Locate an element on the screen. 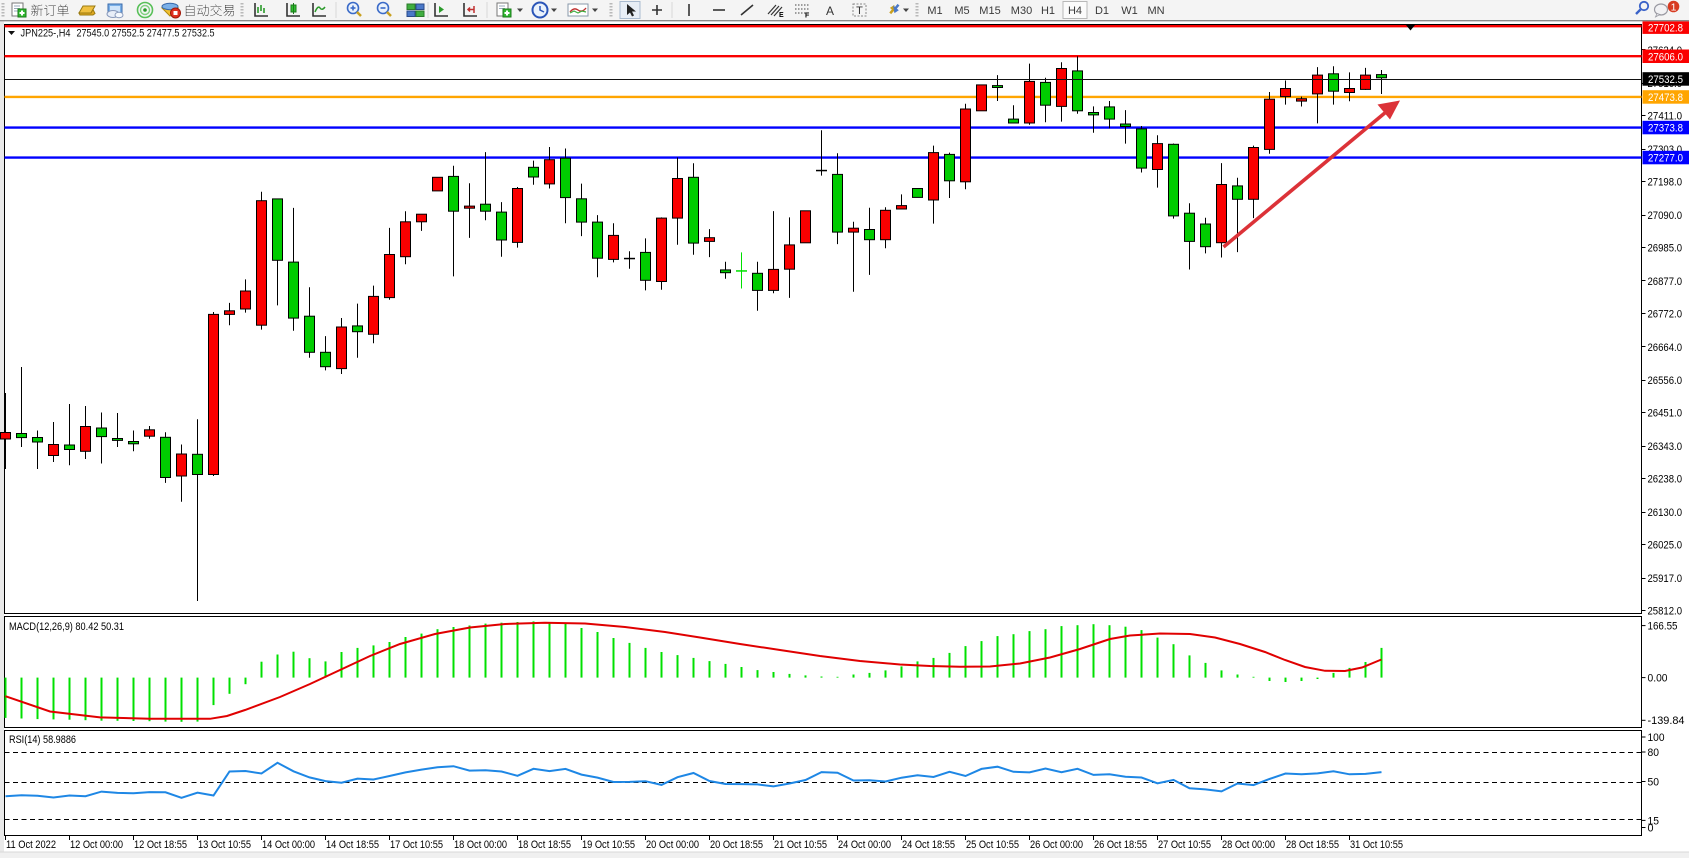 Image resolution: width=1689 pixels, height=863 pixels. svg-text: 0.00 is located at coordinates (1658, 679).